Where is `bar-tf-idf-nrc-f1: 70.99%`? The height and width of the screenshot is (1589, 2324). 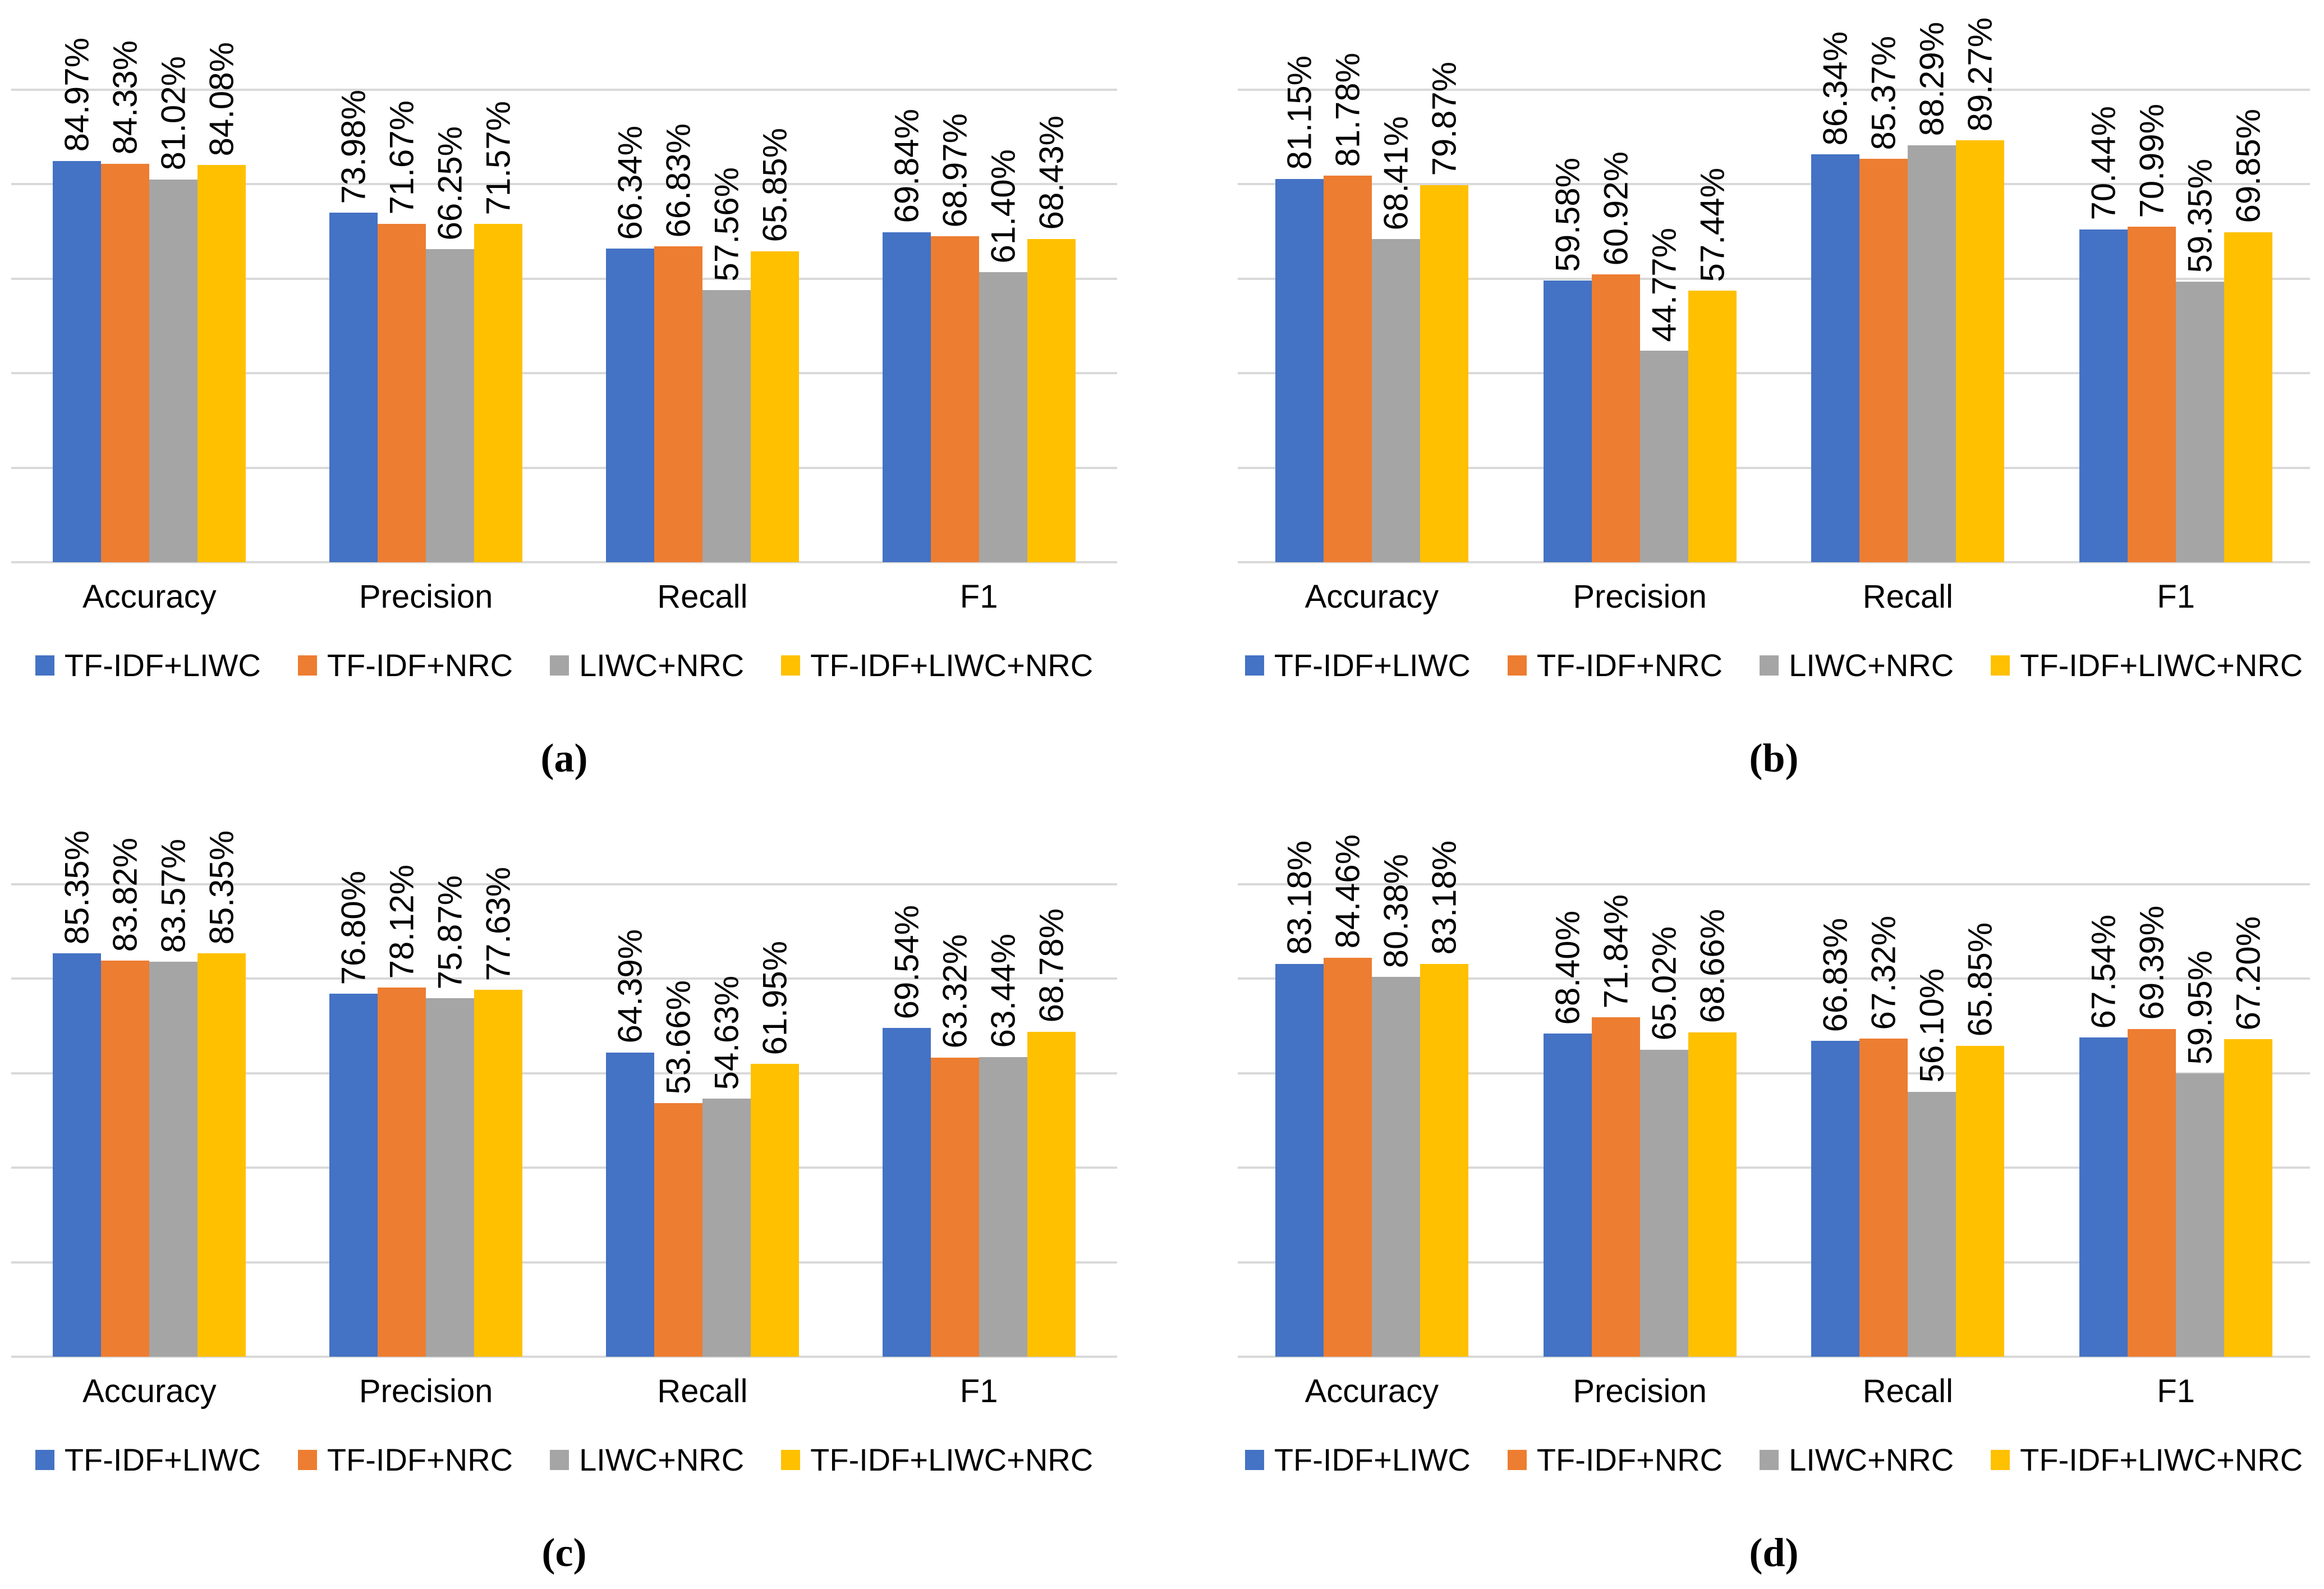
bar-tf-idf-nrc-f1: 70.99% is located at coordinates (2152, 333).